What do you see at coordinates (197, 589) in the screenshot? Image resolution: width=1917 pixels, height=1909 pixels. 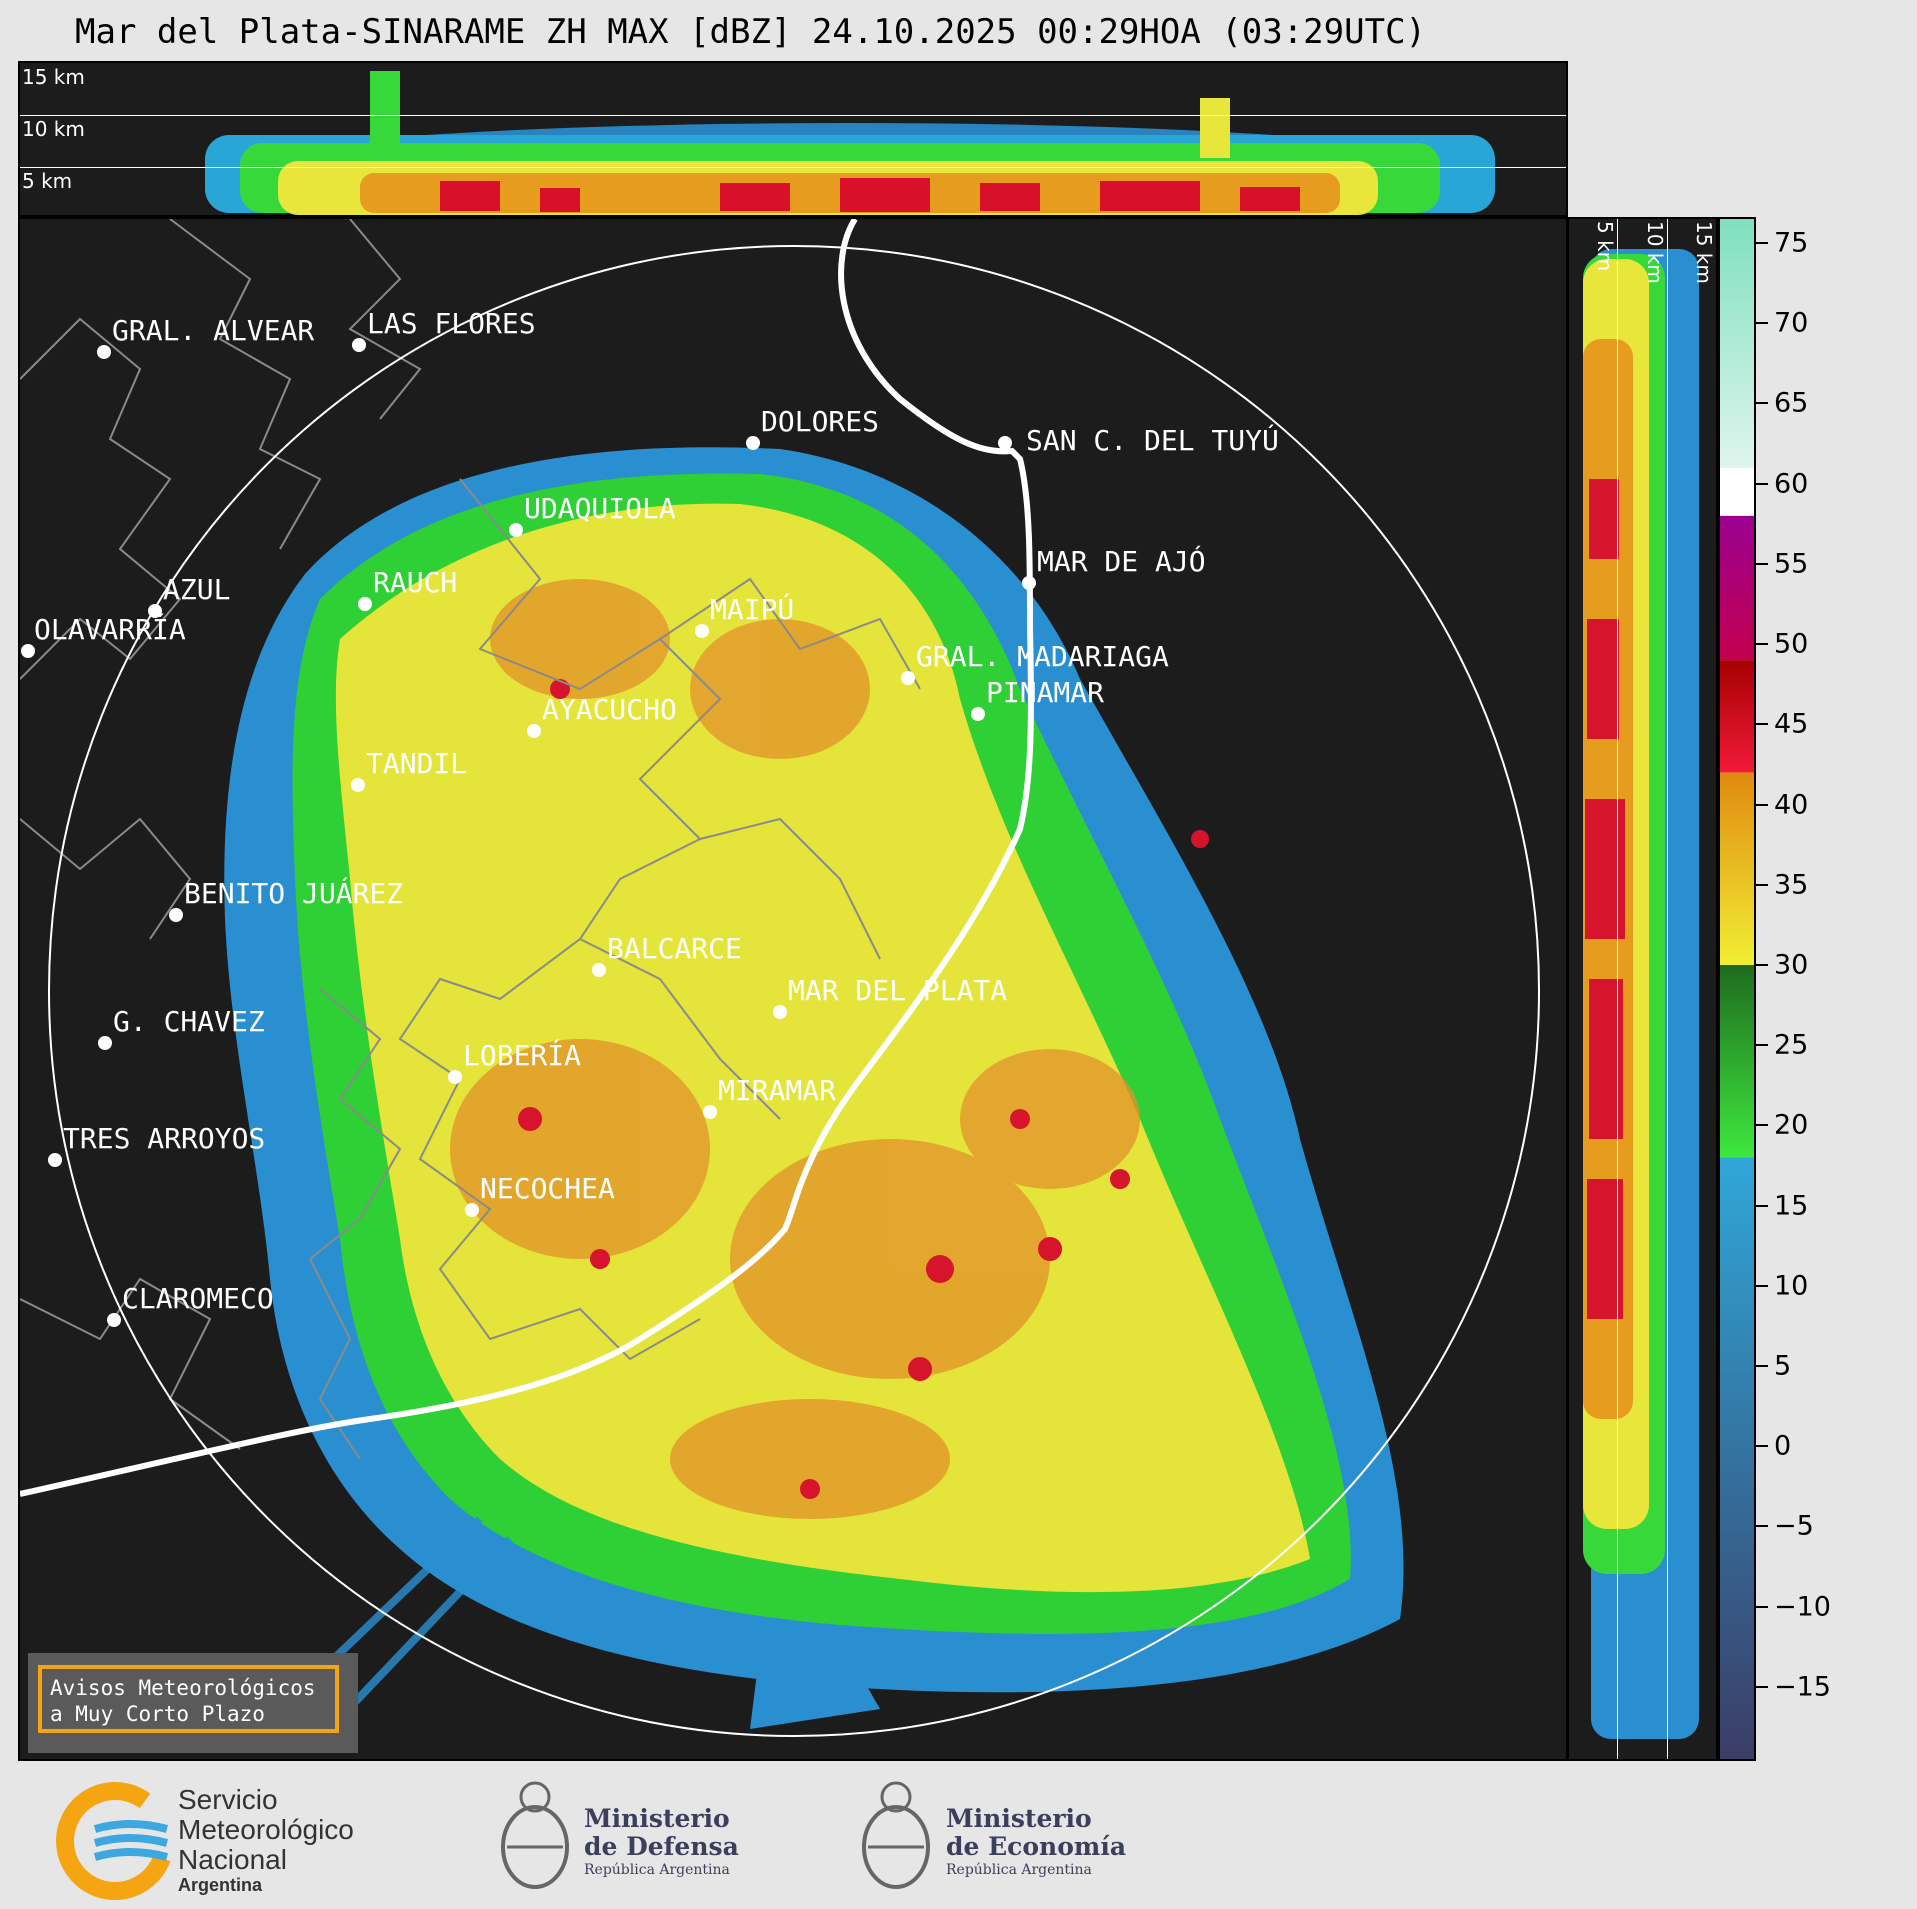 I see `city-label: AZUL` at bounding box center [197, 589].